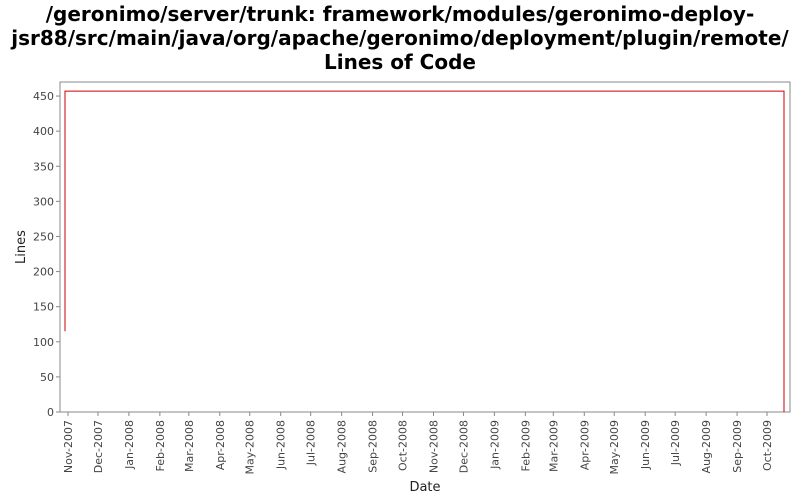  What do you see at coordinates (767, 445) in the screenshot?
I see `x-tick-label: Oct-2009` at bounding box center [767, 445].